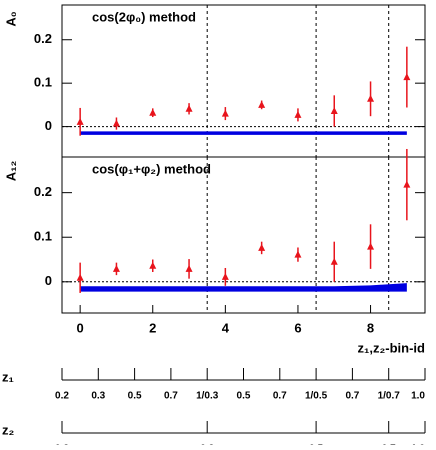 The image size is (436, 450). I want to click on x-axis-label: z₁,z₂-bin-id, so click(392, 347).